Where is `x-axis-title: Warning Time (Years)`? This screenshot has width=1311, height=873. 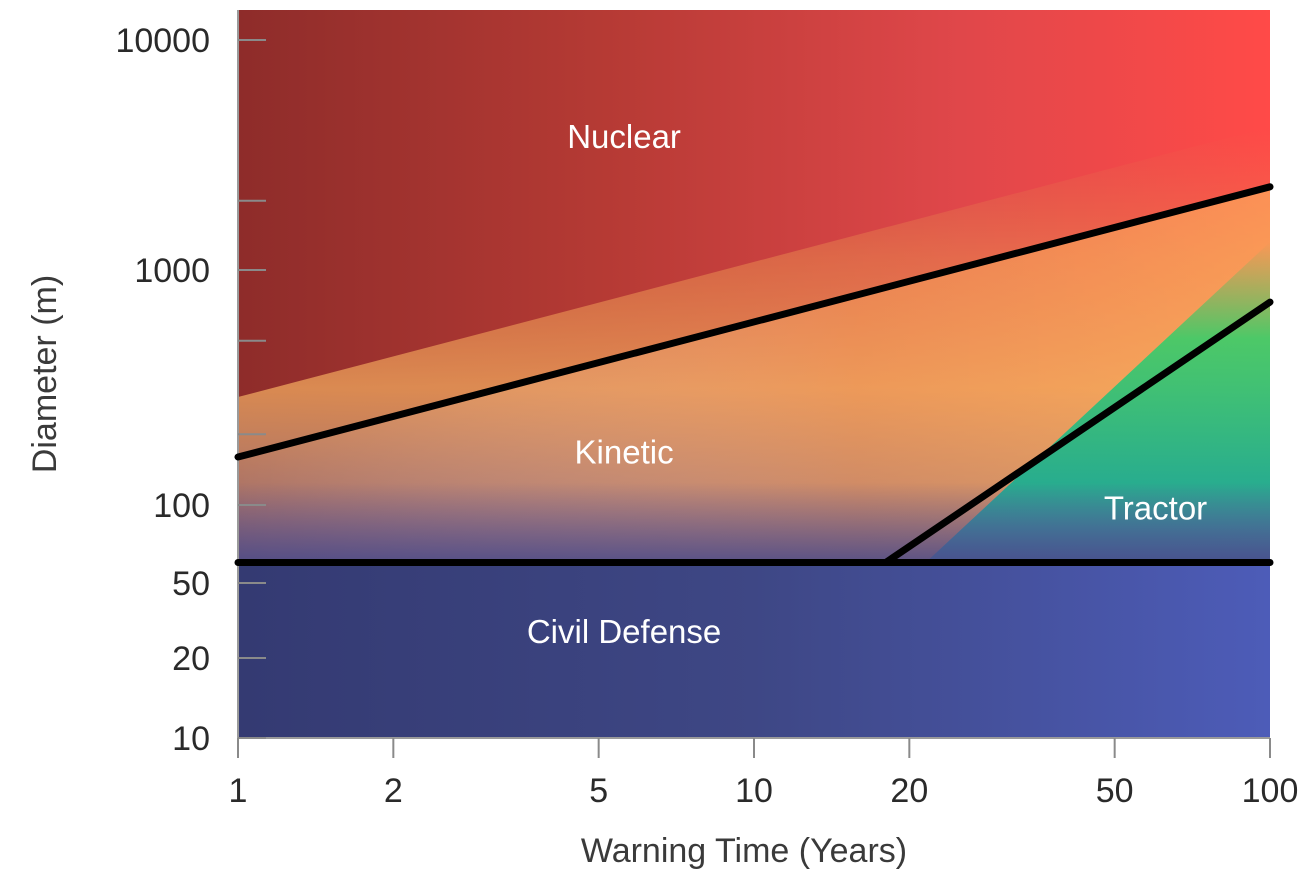
x-axis-title: Warning Time (Years) is located at coordinates (744, 851).